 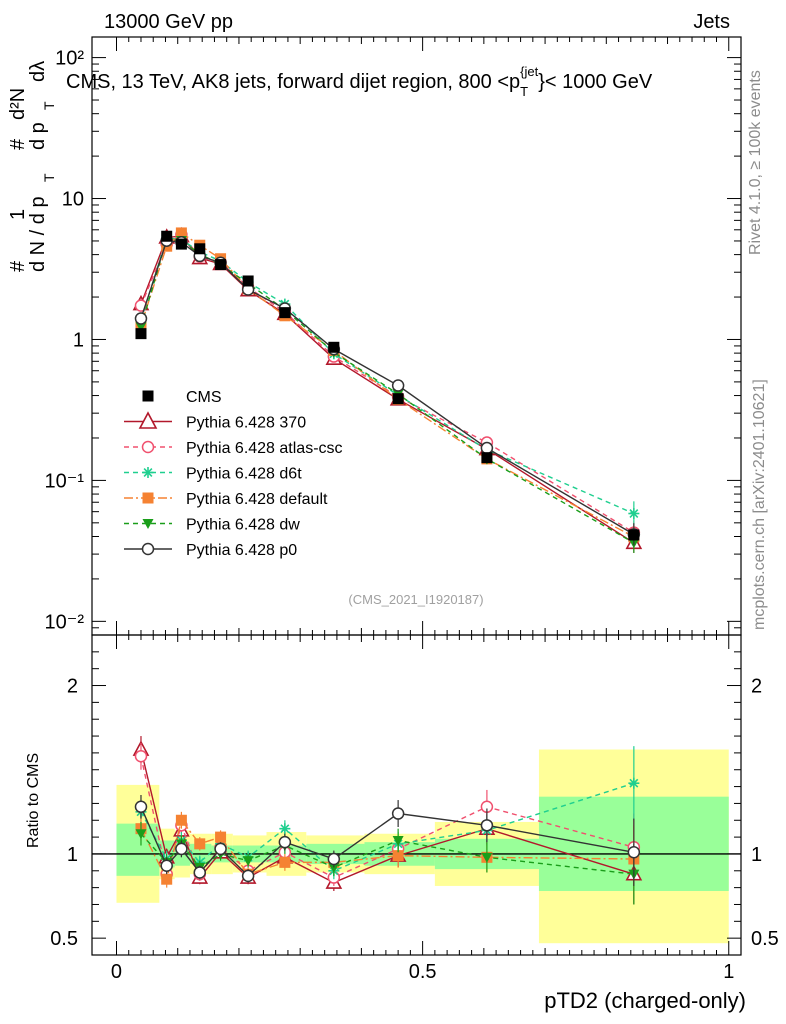 What do you see at coordinates (264, 448) in the screenshot?
I see `legend-label: Pythia 6.428 atlas-csc` at bounding box center [264, 448].